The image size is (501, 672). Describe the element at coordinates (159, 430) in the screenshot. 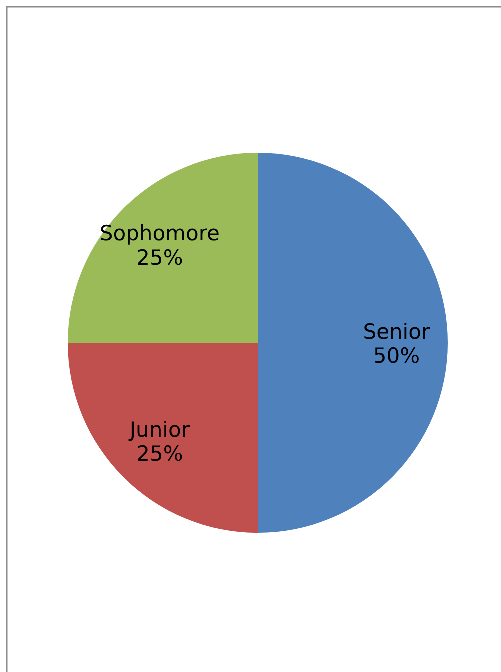

I see `slice-label: Junior` at that location.